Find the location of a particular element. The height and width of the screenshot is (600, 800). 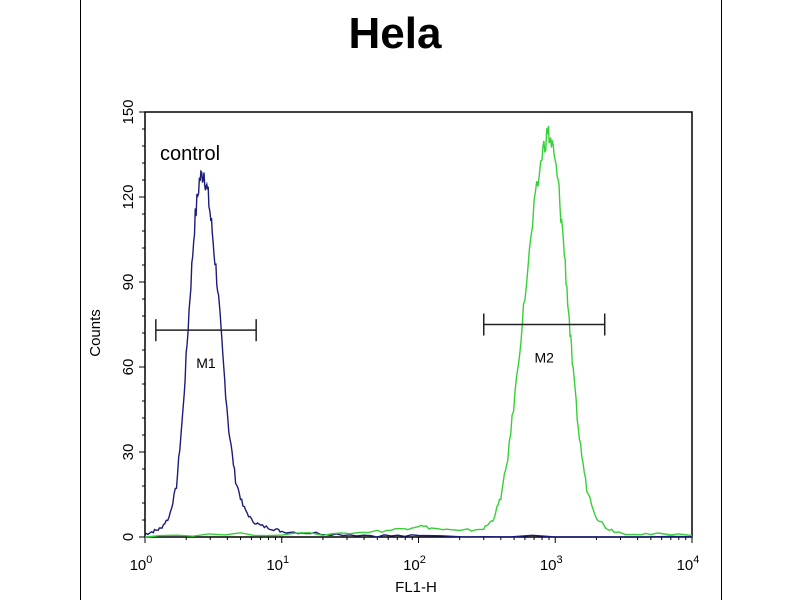

y-tick-label: 60 is located at coordinates (128, 367).